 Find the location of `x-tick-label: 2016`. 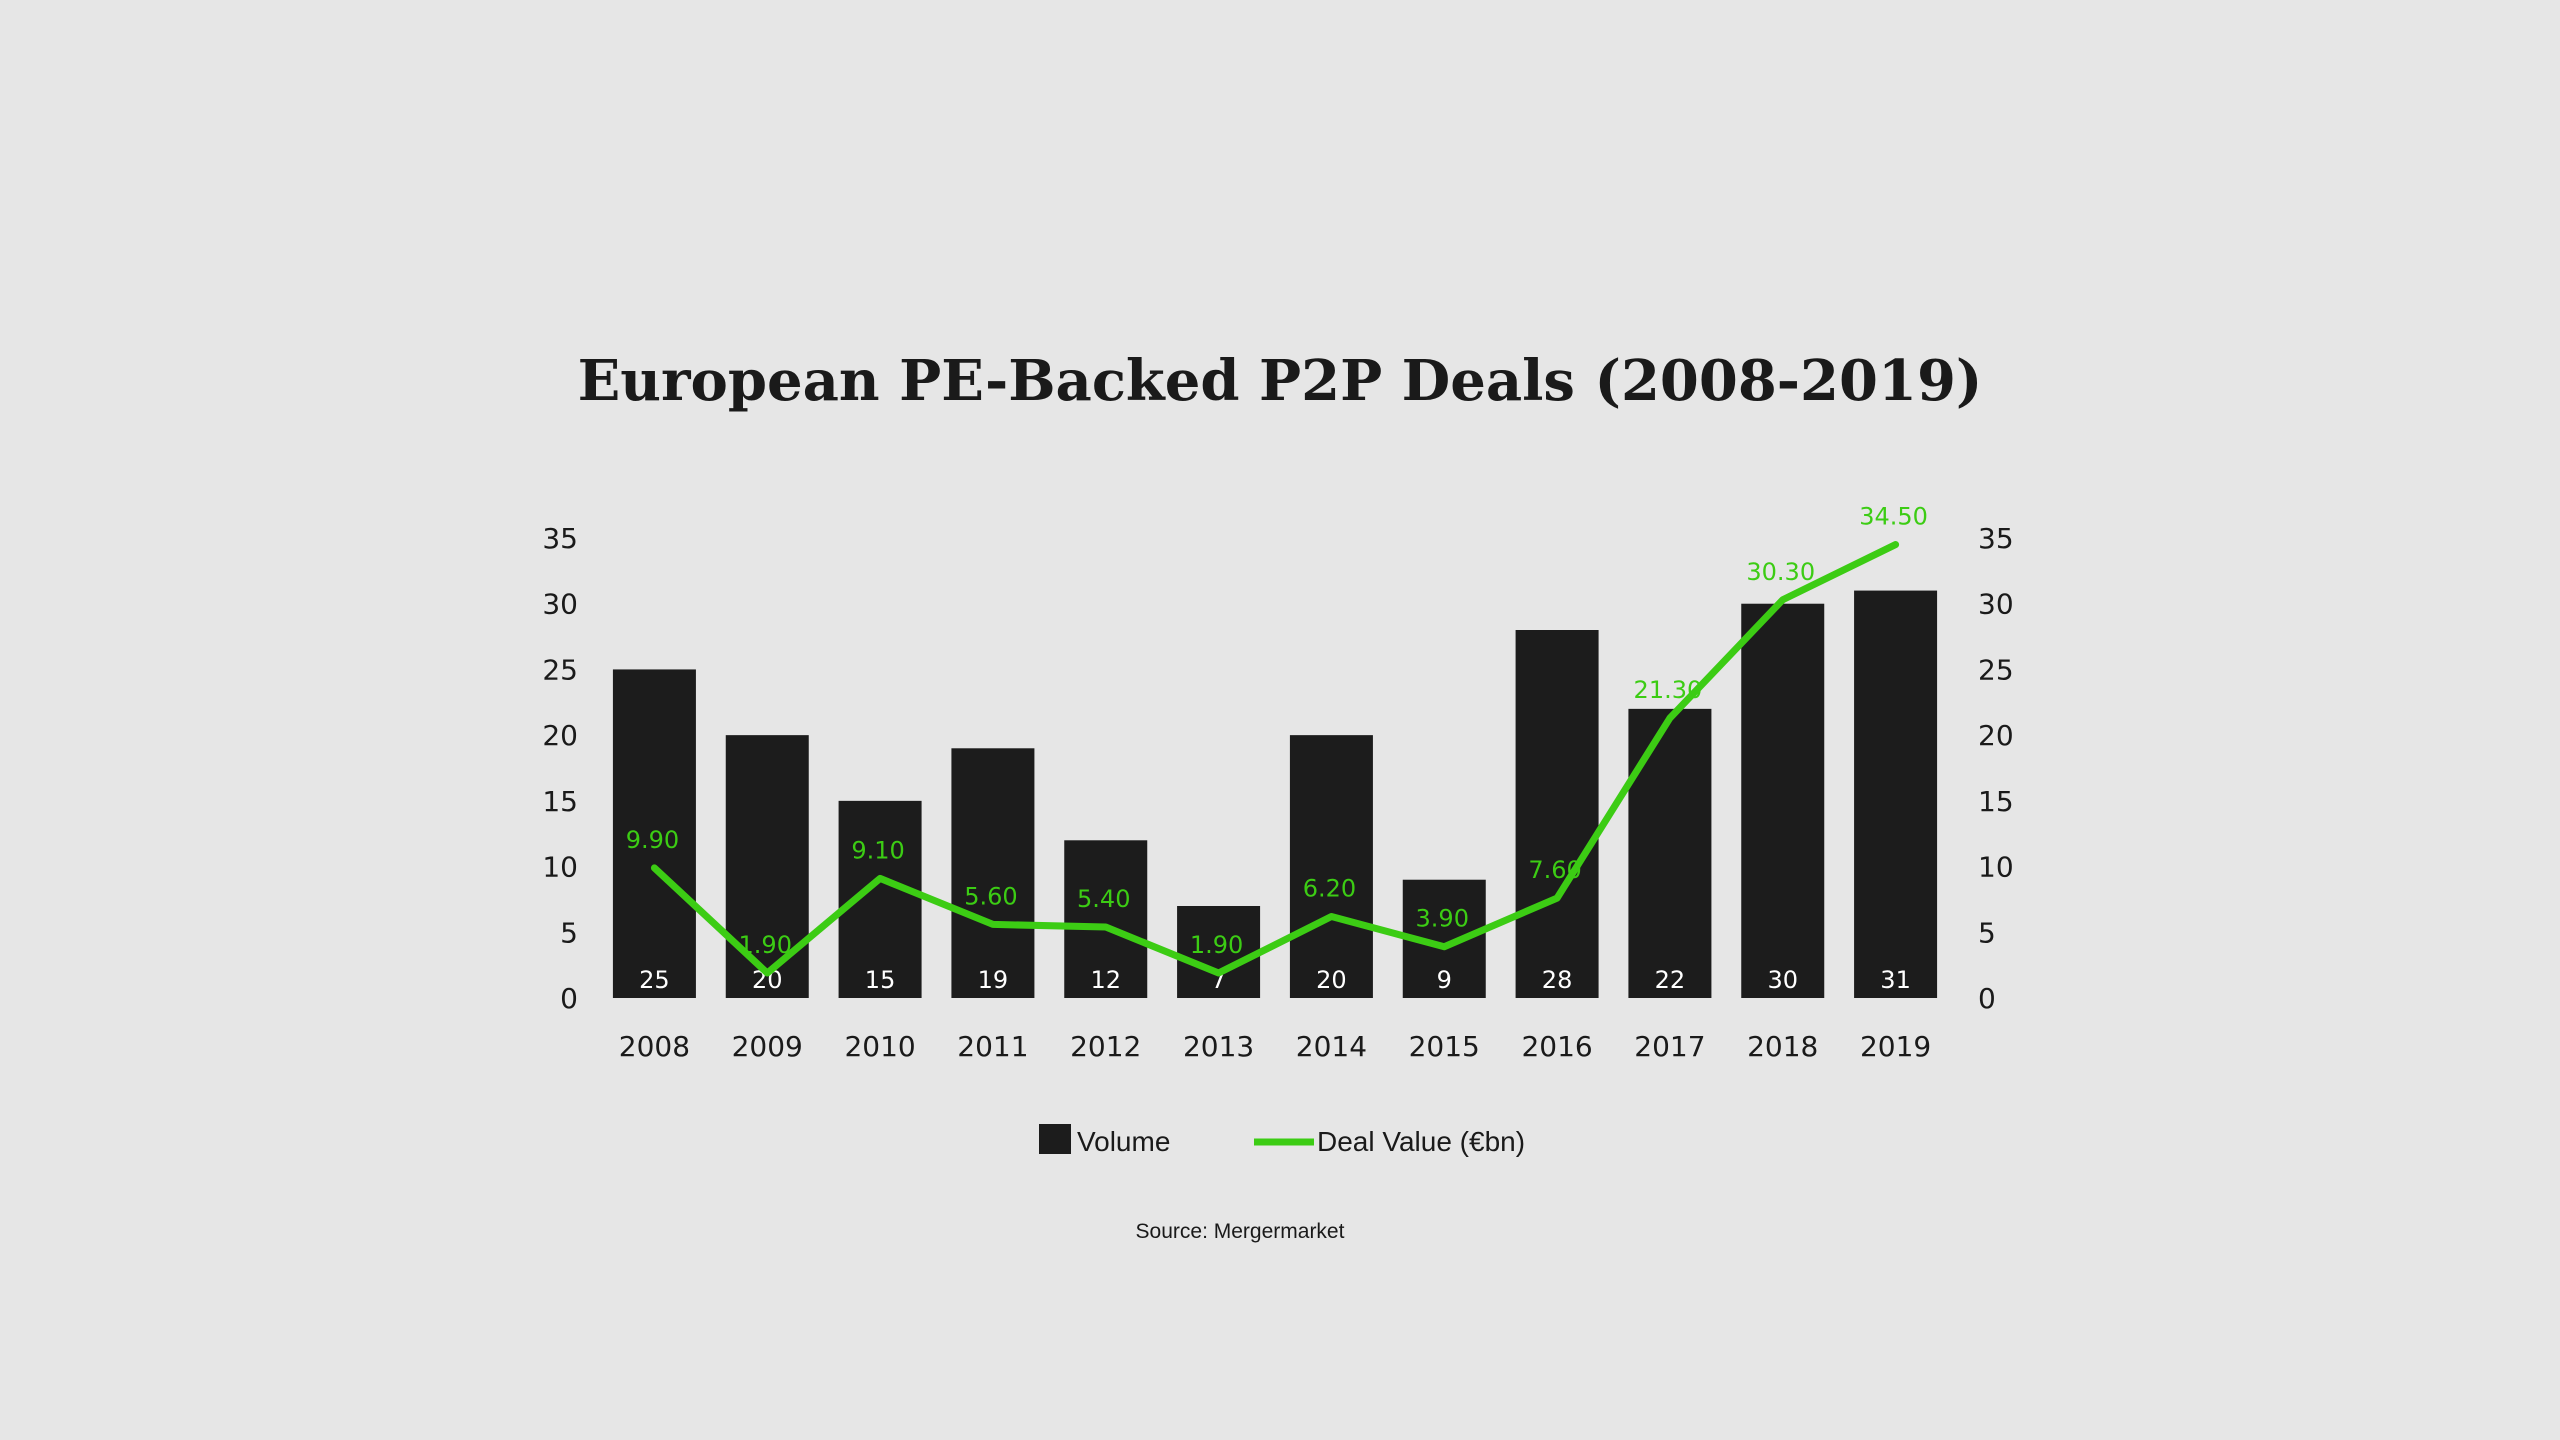

x-tick-label: 2016 is located at coordinates (1556, 1046).